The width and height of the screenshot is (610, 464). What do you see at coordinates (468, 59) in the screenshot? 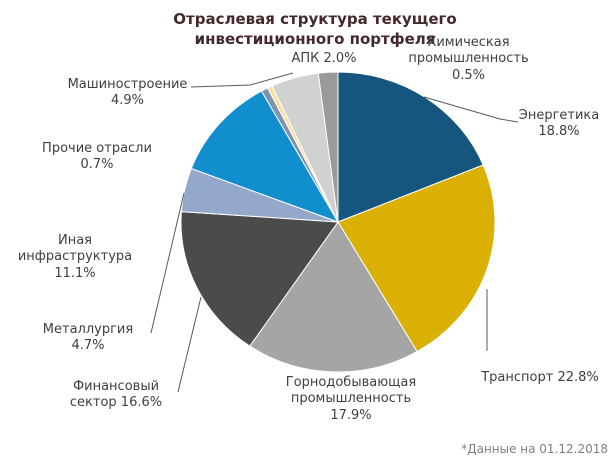
I see `label-chemical-industry: Химическая промышленность 0.5%` at bounding box center [468, 59].